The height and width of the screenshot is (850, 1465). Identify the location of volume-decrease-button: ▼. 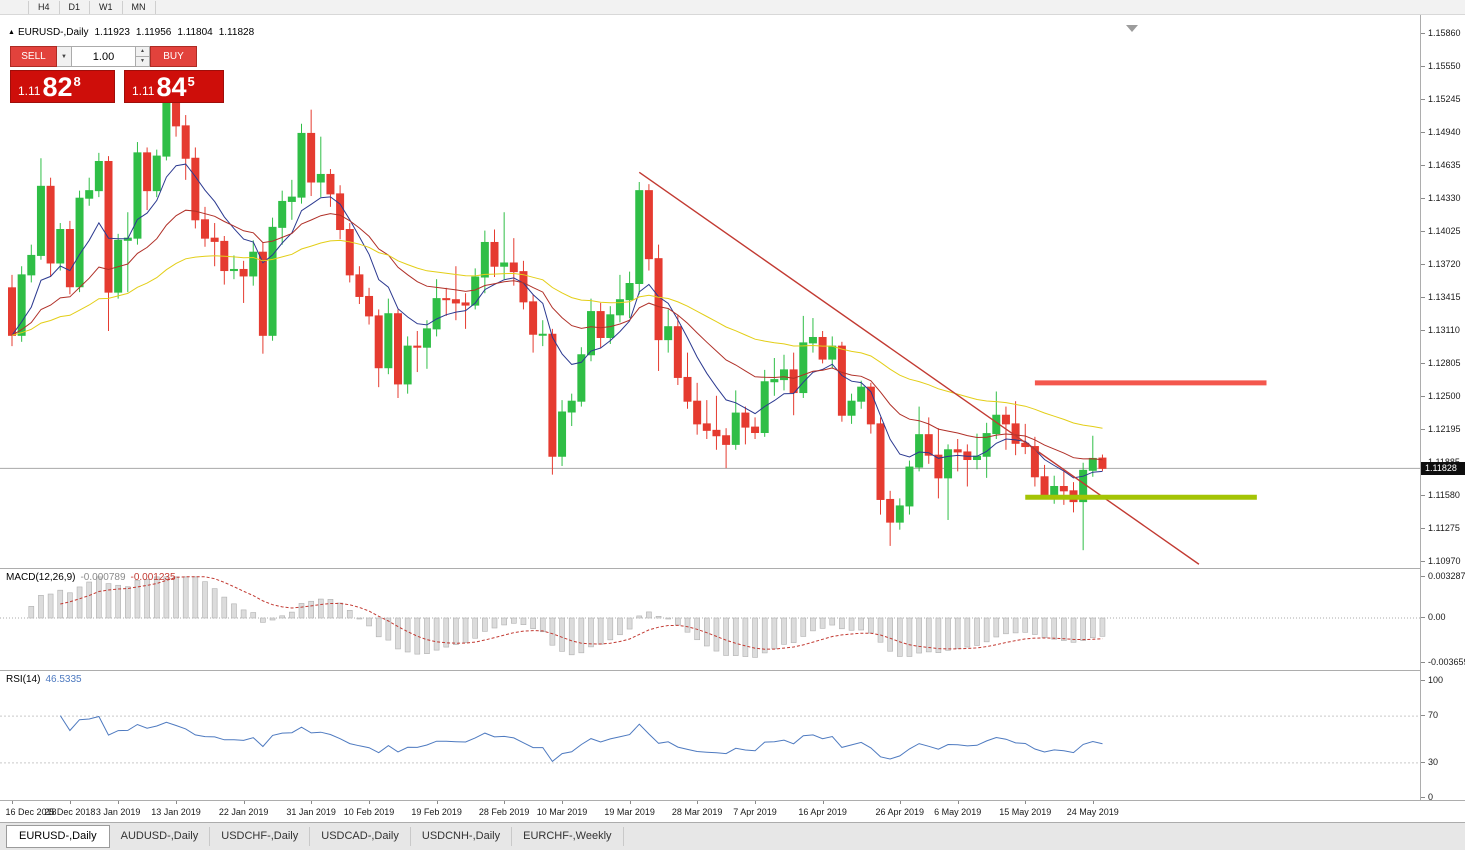
(142, 61).